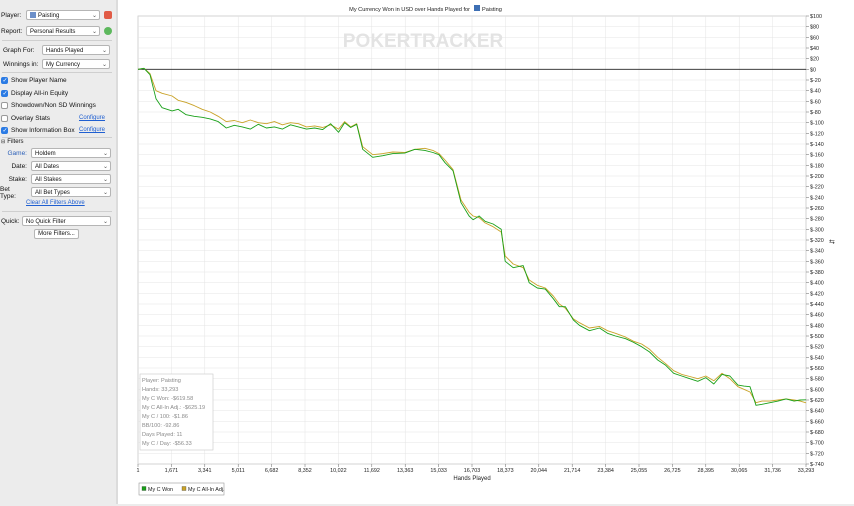 The width and height of the screenshot is (854, 506). What do you see at coordinates (817, 422) in the screenshot?
I see `y-tick-label: $-660` at bounding box center [817, 422].